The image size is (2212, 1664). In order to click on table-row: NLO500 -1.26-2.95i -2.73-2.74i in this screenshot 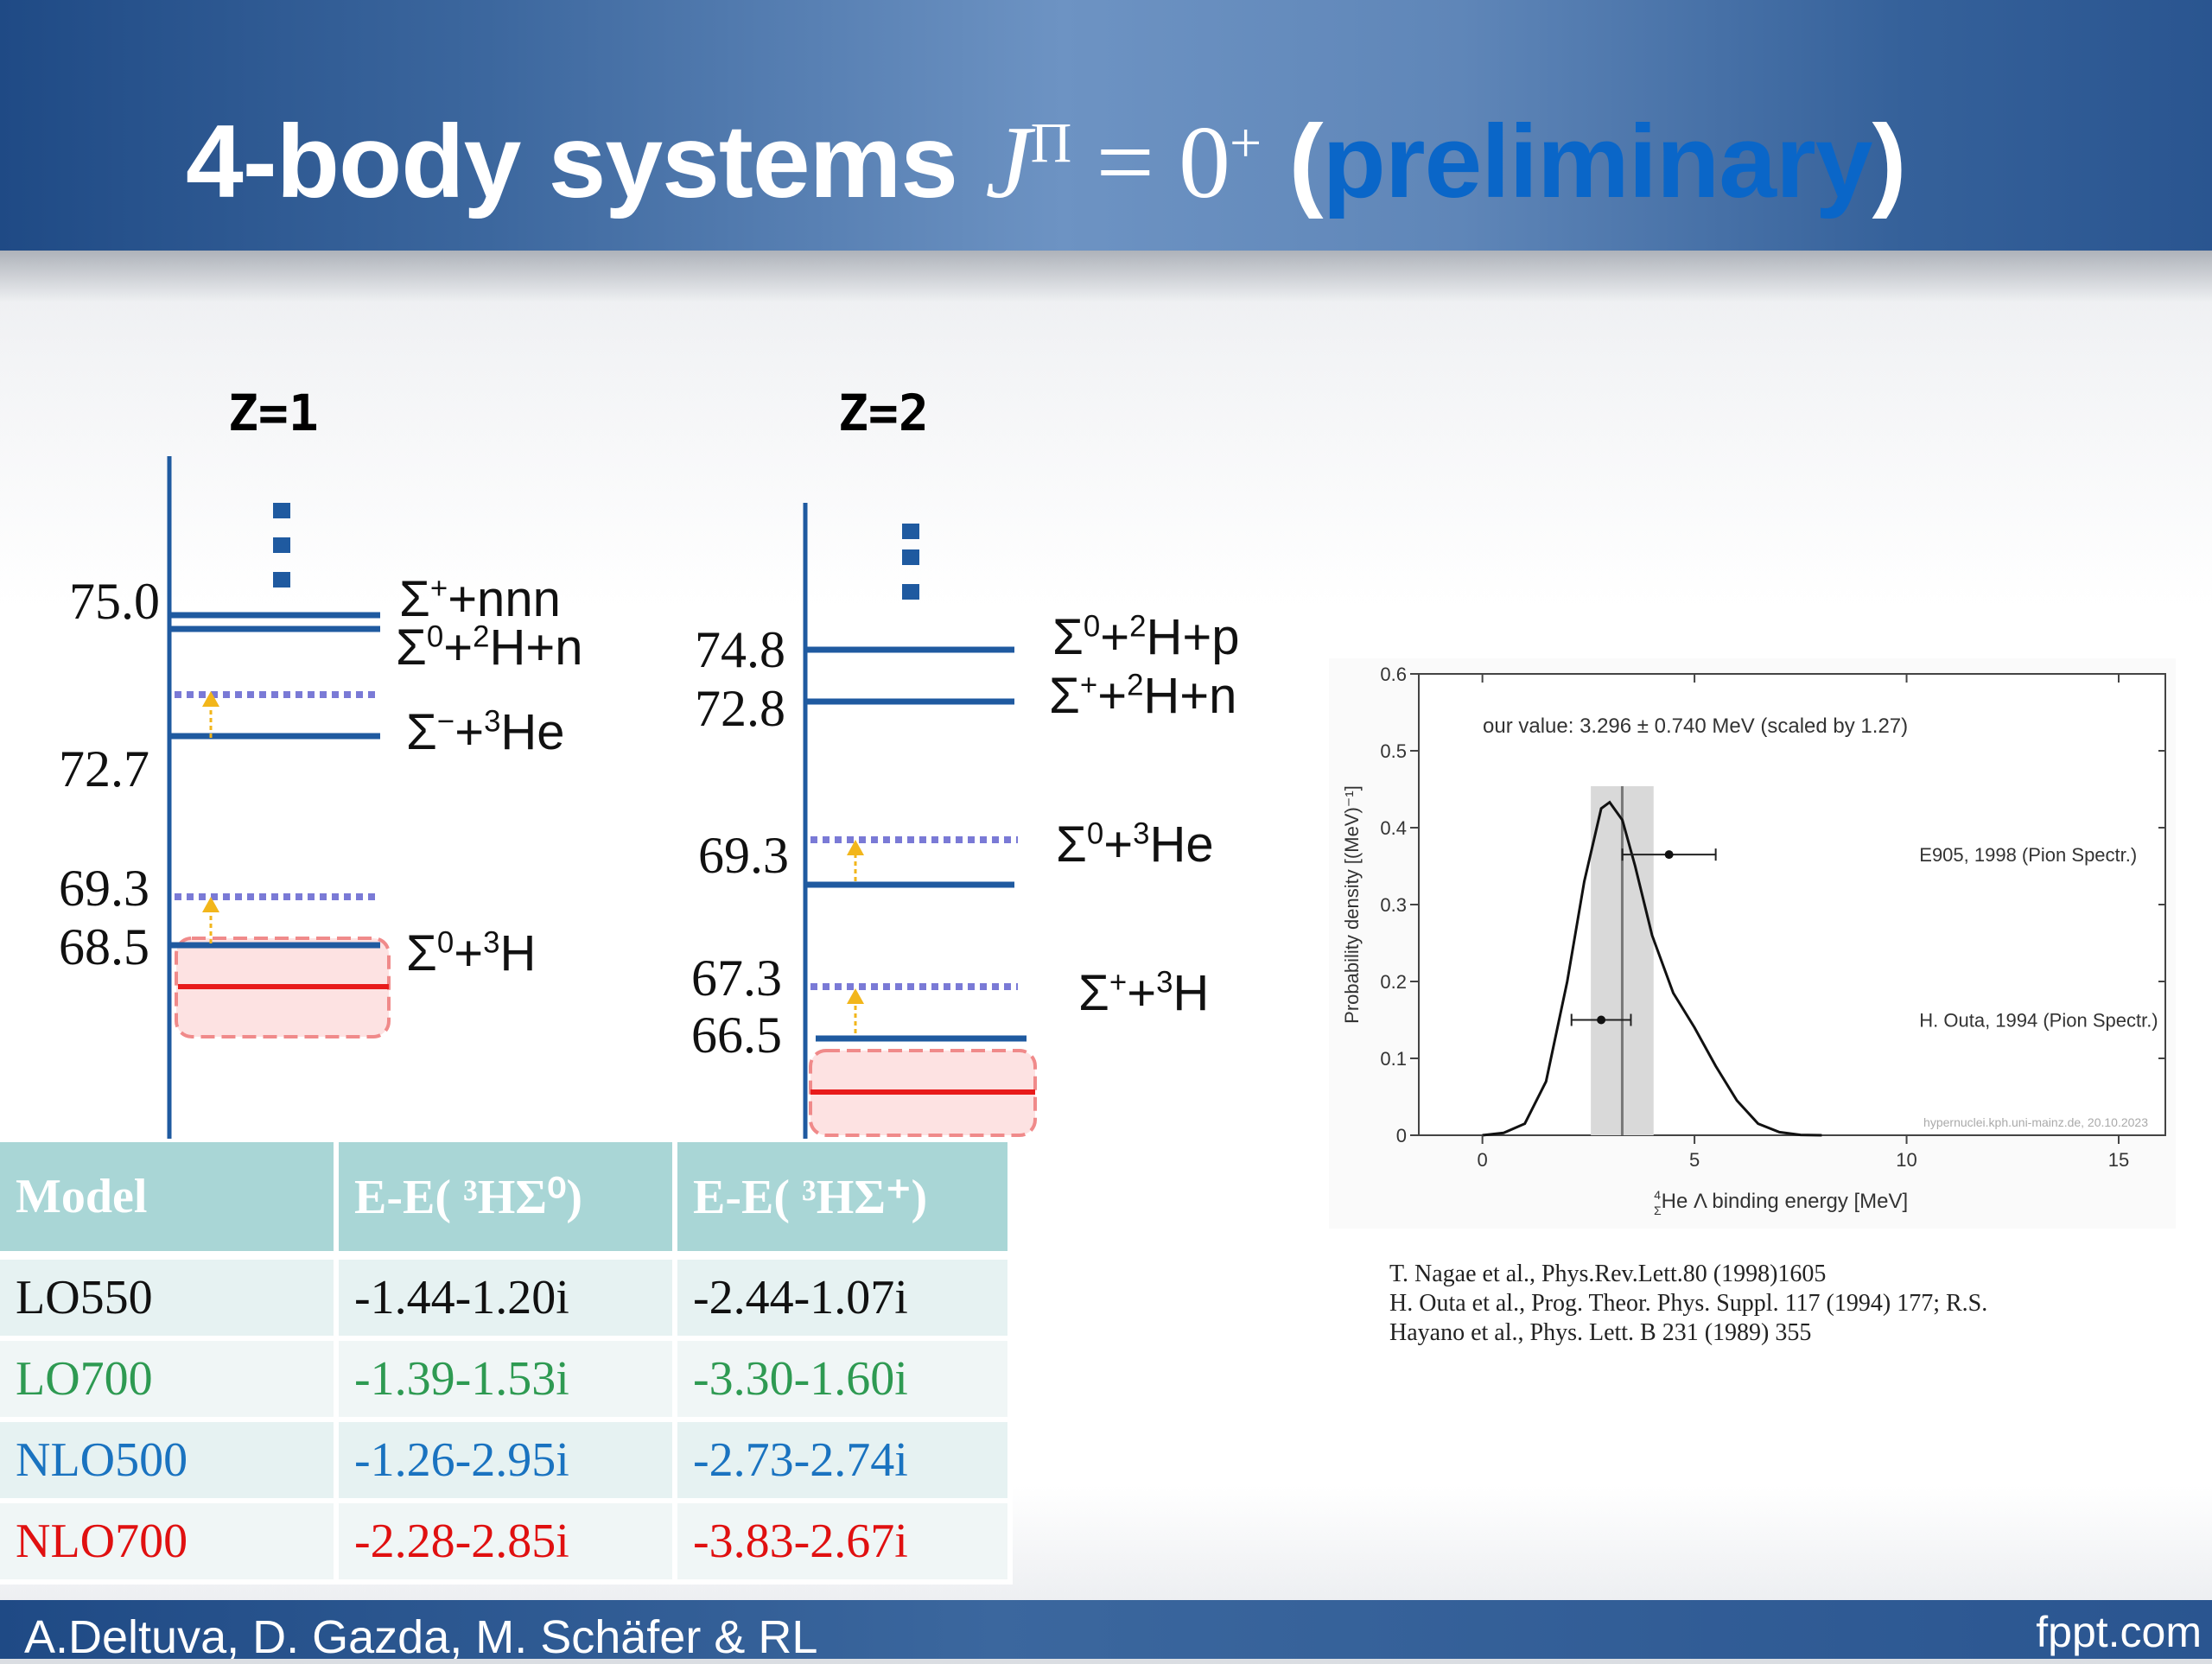, I will do `click(506, 1462)`.